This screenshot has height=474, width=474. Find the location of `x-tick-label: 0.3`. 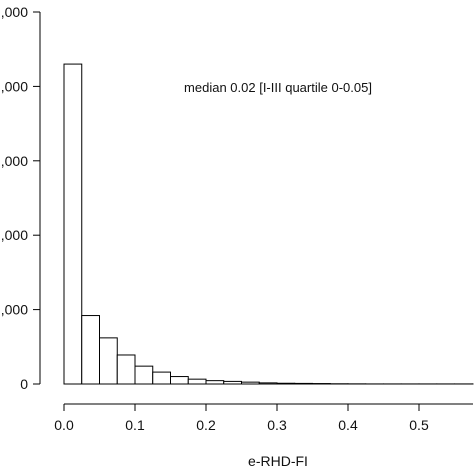

x-tick-label: 0.3 is located at coordinates (277, 425).